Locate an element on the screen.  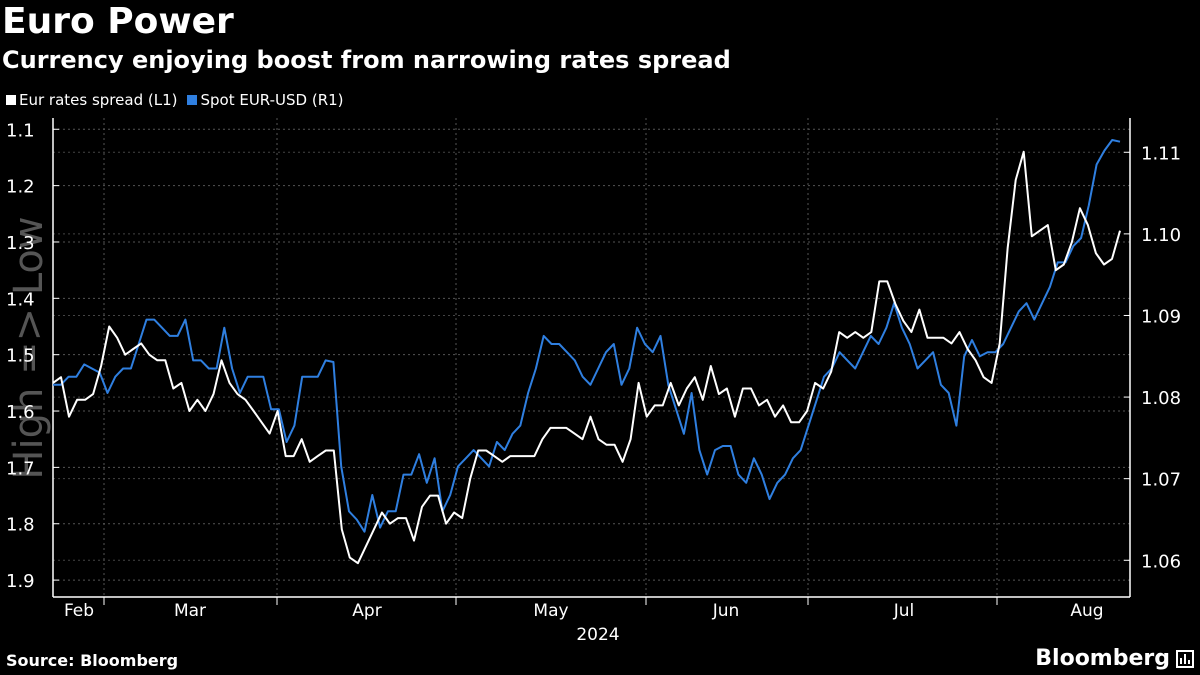
right-tick-label: 1.10 is located at coordinates (1161, 235).